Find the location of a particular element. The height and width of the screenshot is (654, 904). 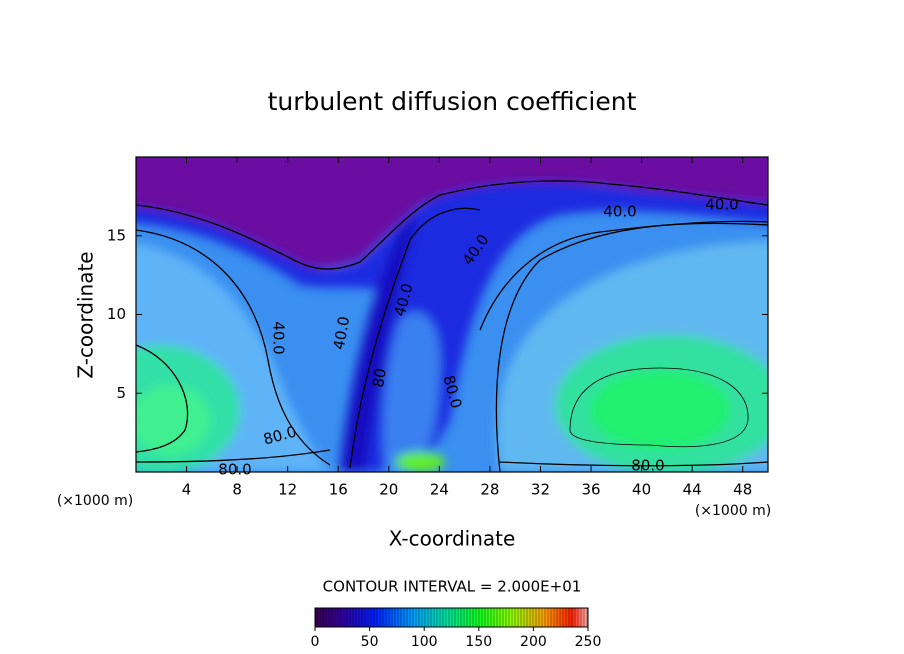

x-tick-label: 32 is located at coordinates (540, 490).